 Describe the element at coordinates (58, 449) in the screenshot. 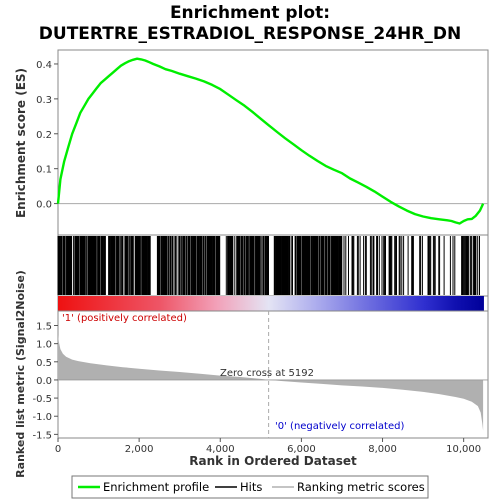

I see `metric-x-tick-label: 0` at that location.